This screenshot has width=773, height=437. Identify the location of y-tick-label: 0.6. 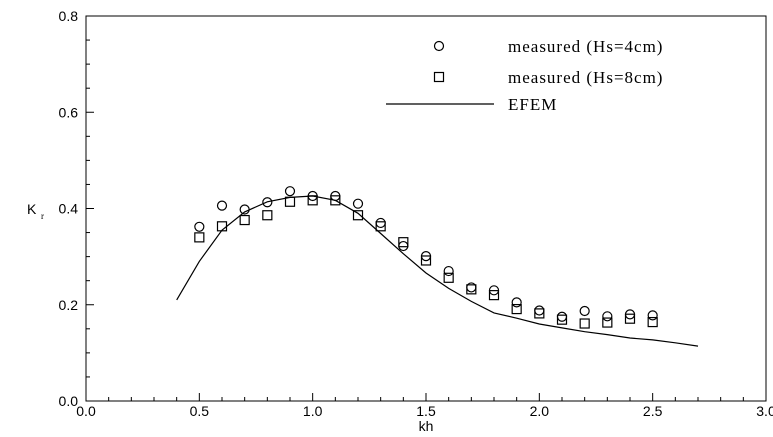
(69, 112).